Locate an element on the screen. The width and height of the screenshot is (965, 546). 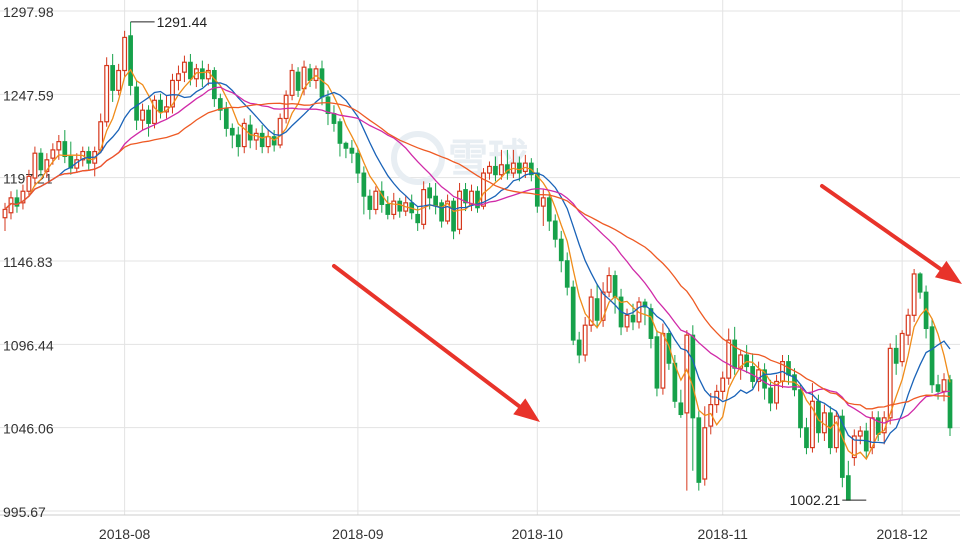
y-tick-label: 1297.98 is located at coordinates (28, 12).